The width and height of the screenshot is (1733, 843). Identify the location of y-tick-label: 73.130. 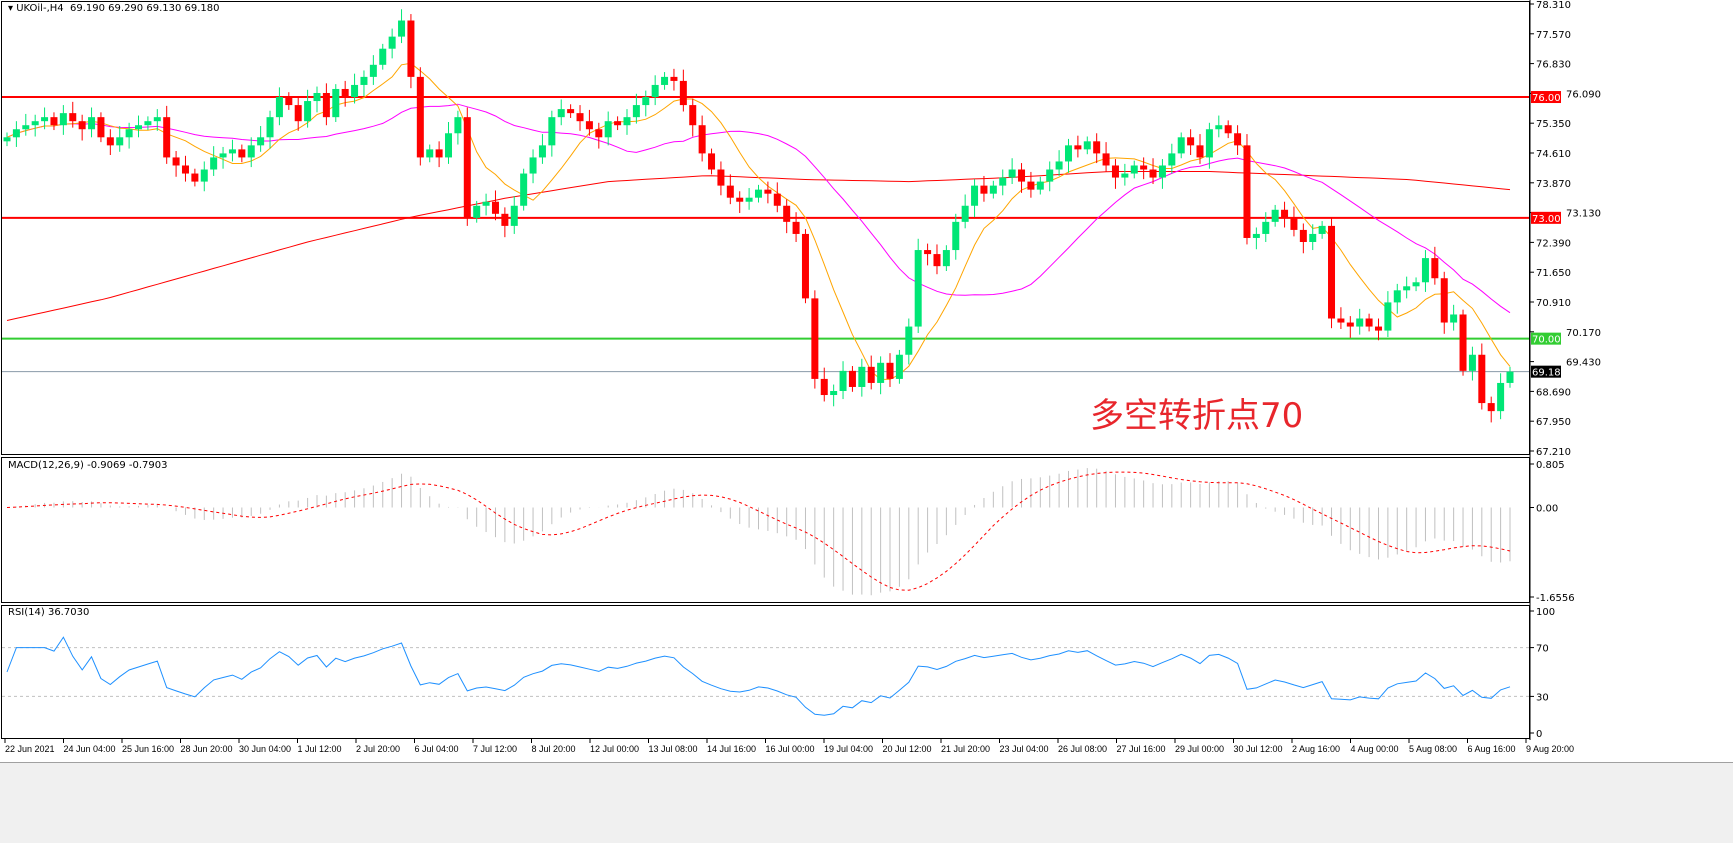
(1583, 214).